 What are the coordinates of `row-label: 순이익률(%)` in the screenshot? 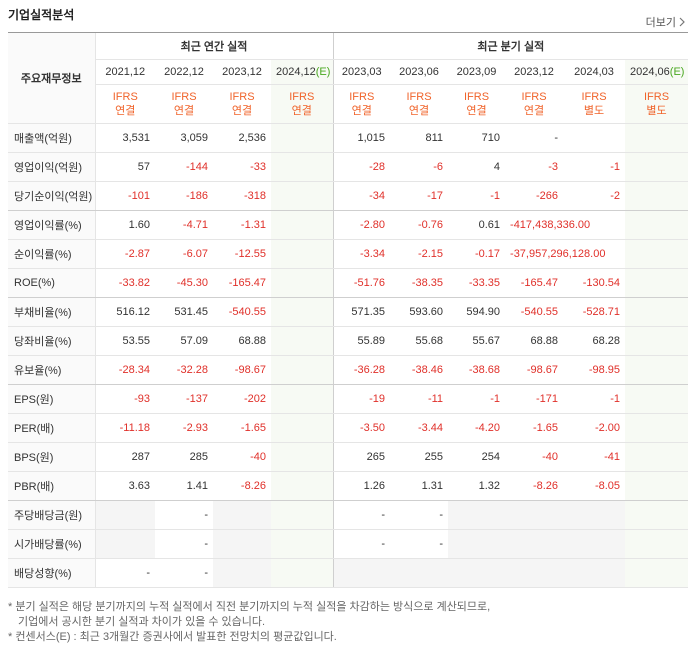 It's located at (52, 254).